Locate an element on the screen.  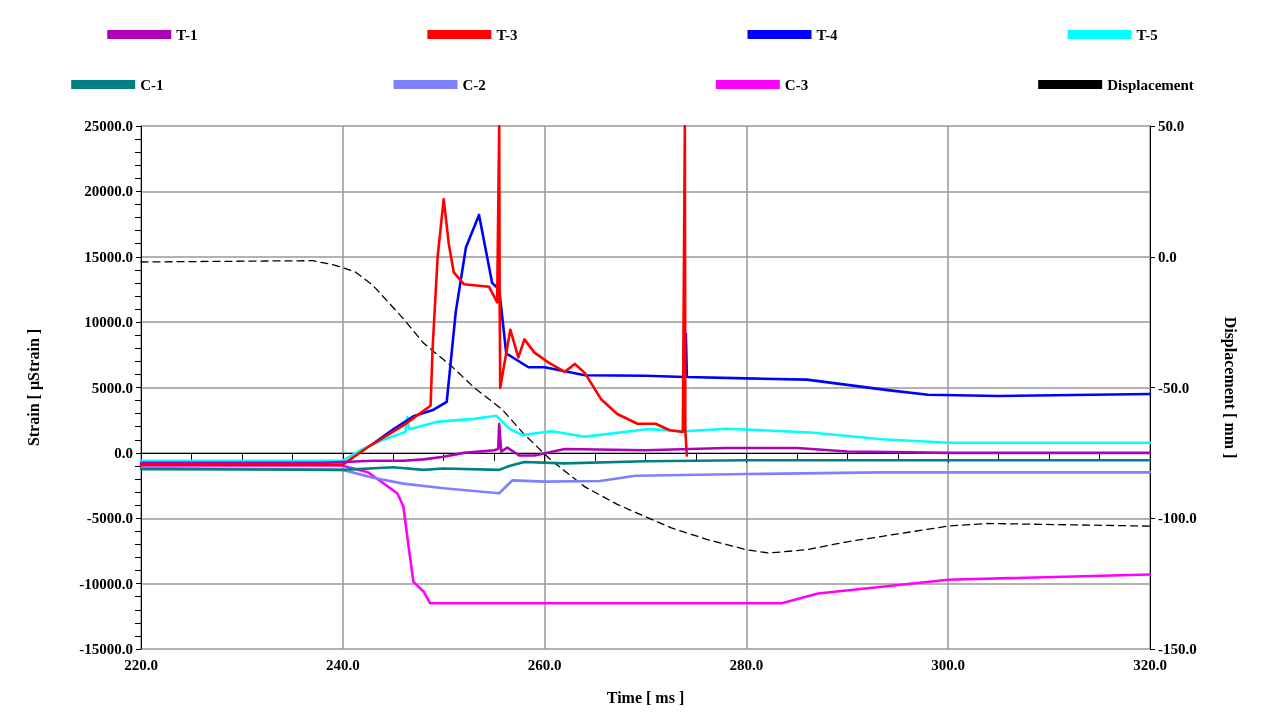
x-axis-title: Time [ ms ] is located at coordinates (645, 697).